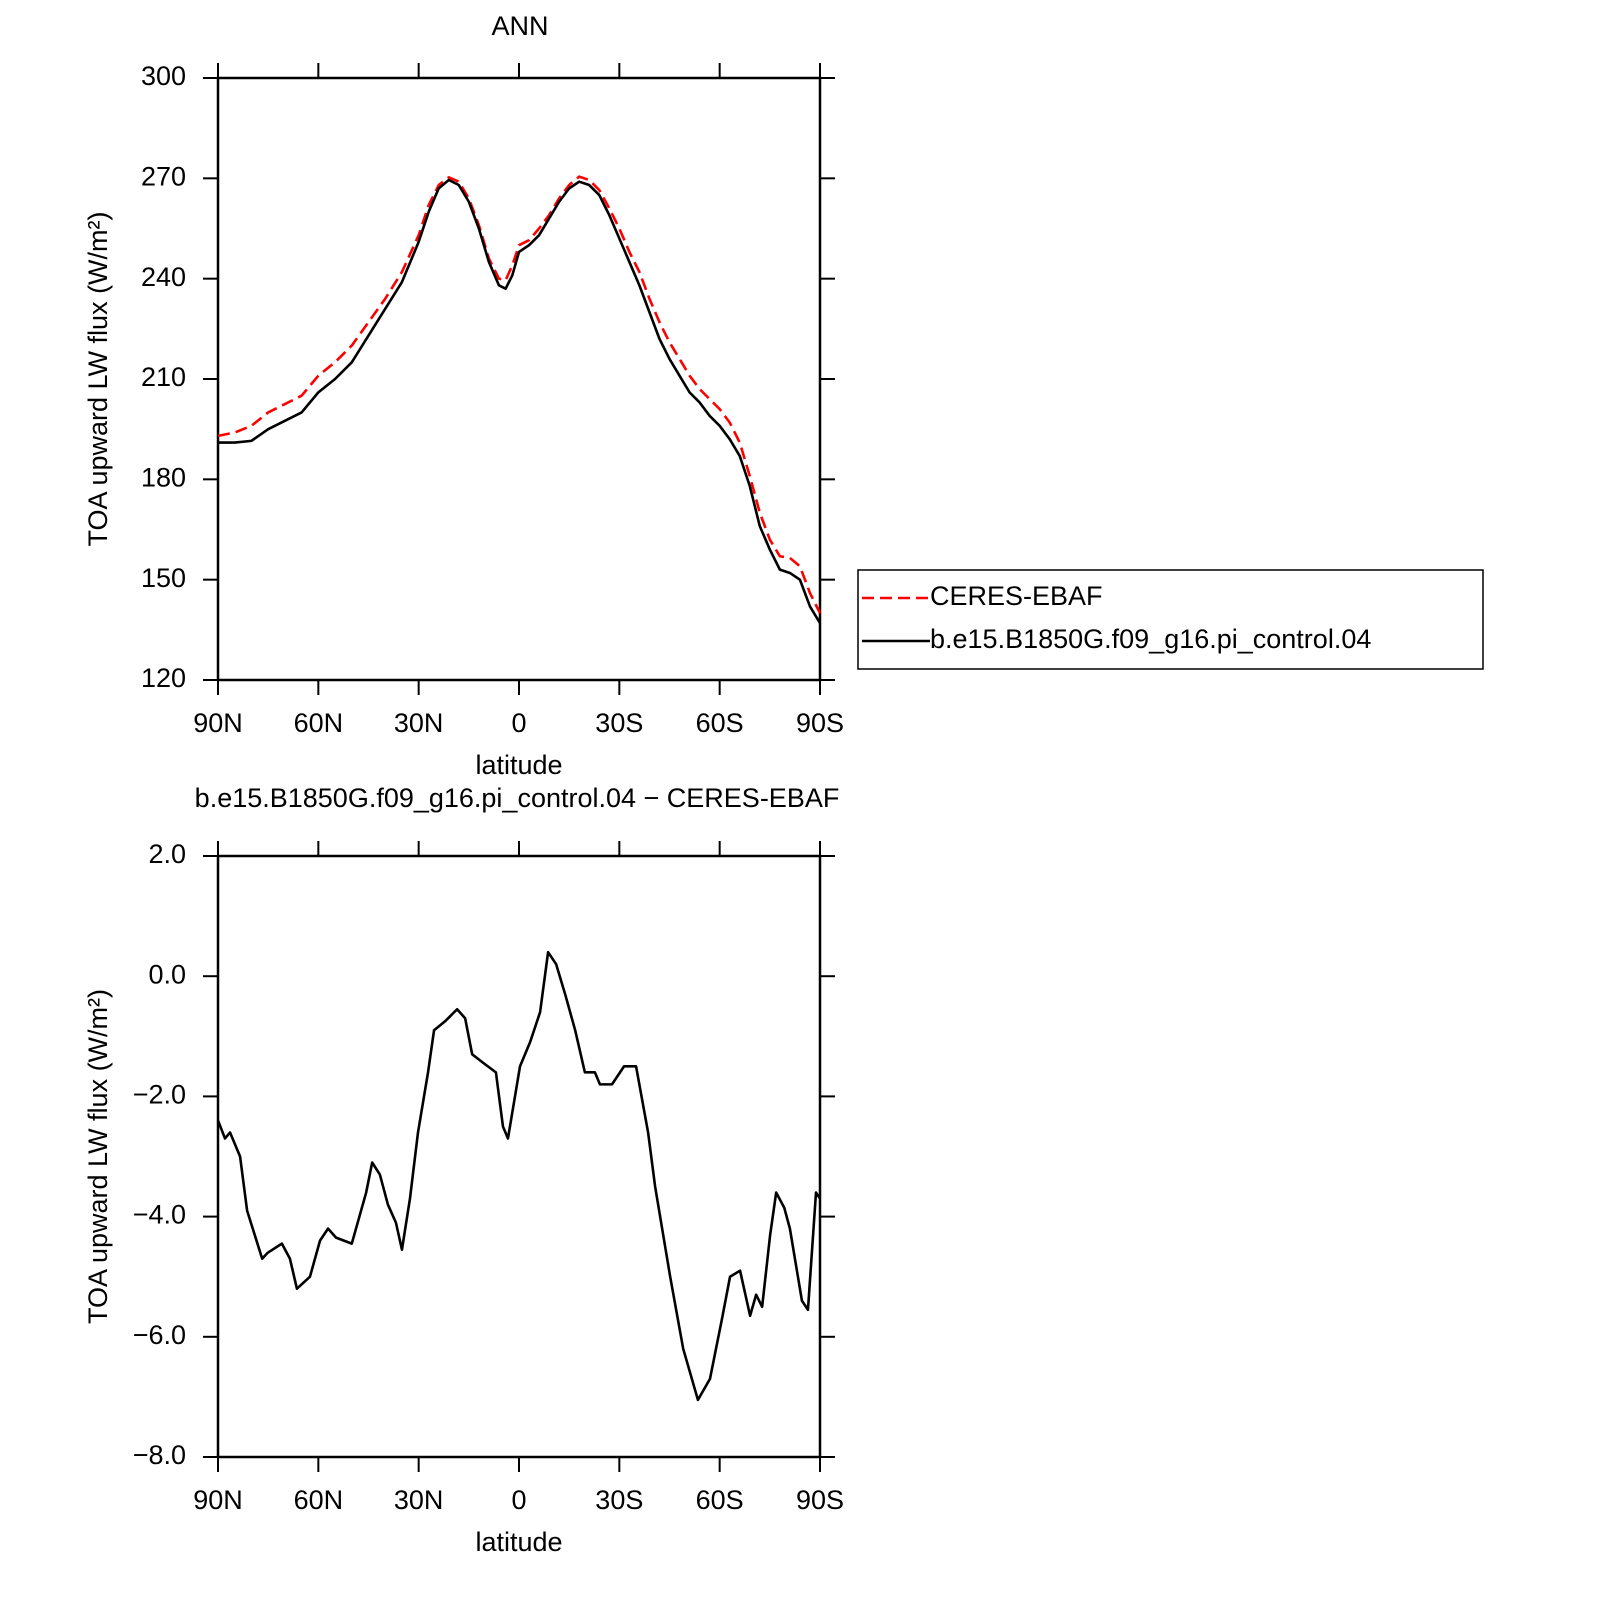 The height and width of the screenshot is (1608, 1610). I want to click on y-tick-label: 270, so click(163, 176).